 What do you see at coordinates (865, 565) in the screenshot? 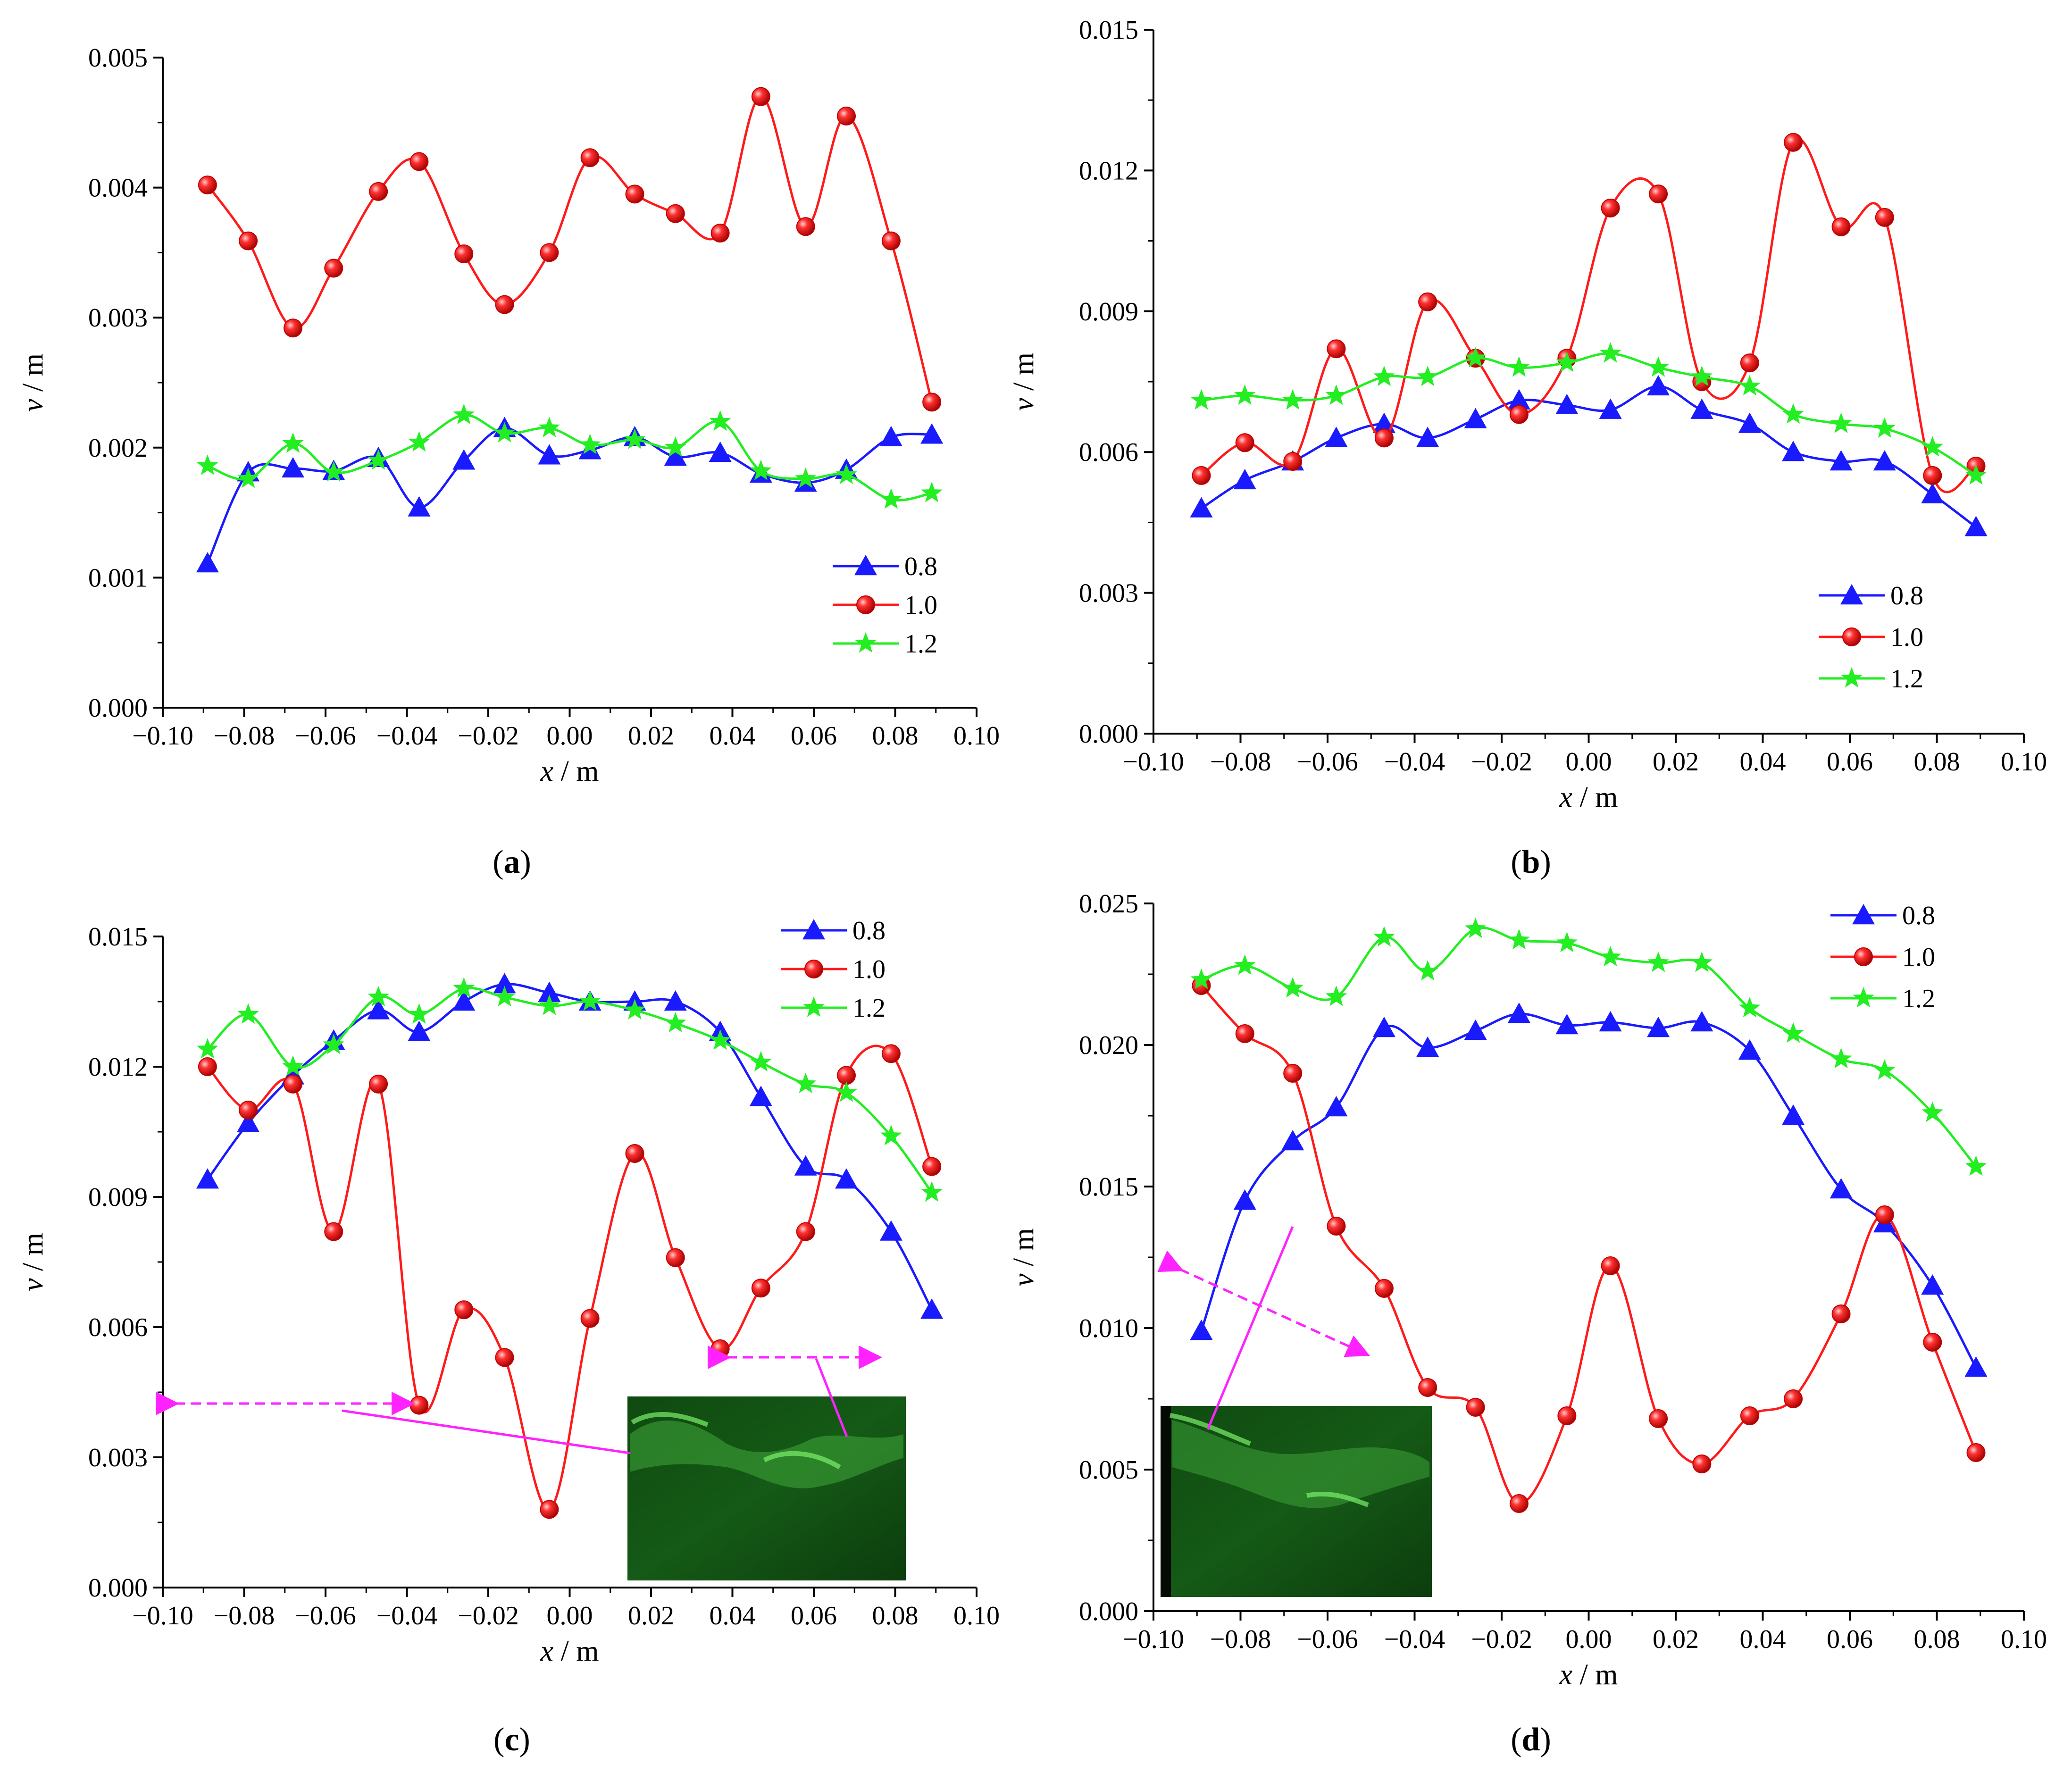
I see `legend-marker-a-0.8` at bounding box center [865, 565].